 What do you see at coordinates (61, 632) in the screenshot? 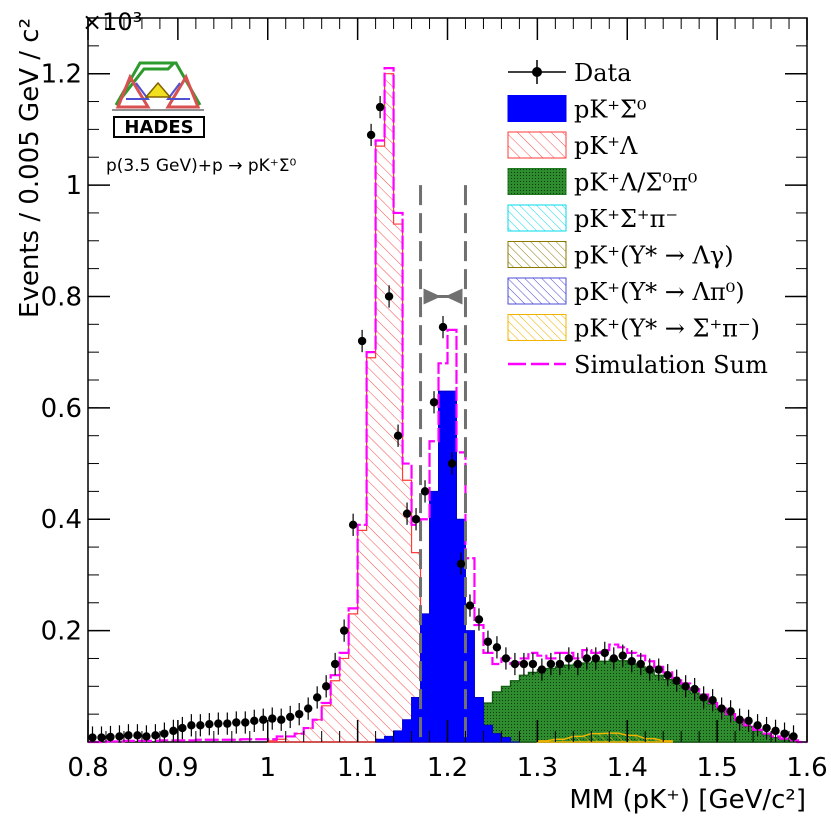
I see `y-tick-label: 0.2` at bounding box center [61, 632].